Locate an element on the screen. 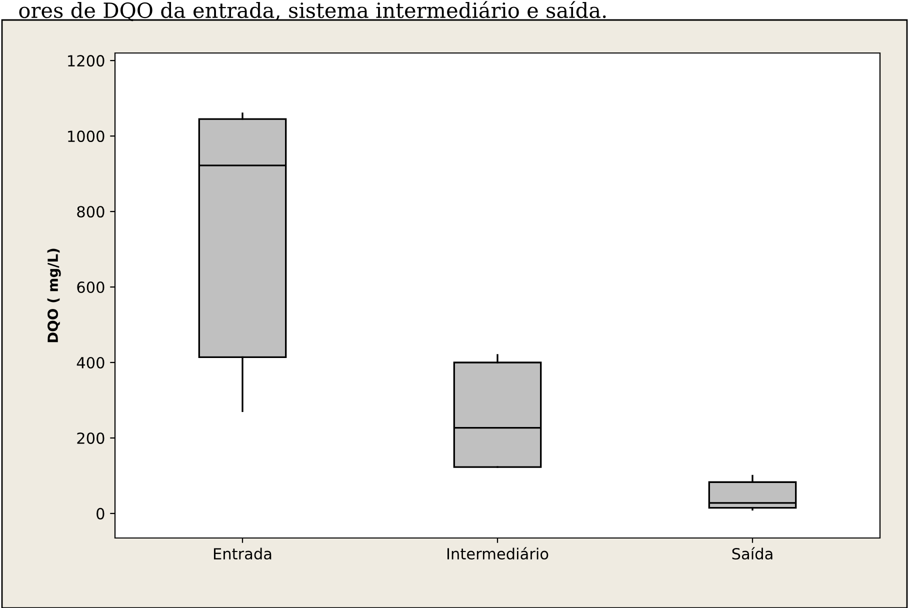 The height and width of the screenshot is (608, 909). y-tick-label: 800 is located at coordinates (90, 212).